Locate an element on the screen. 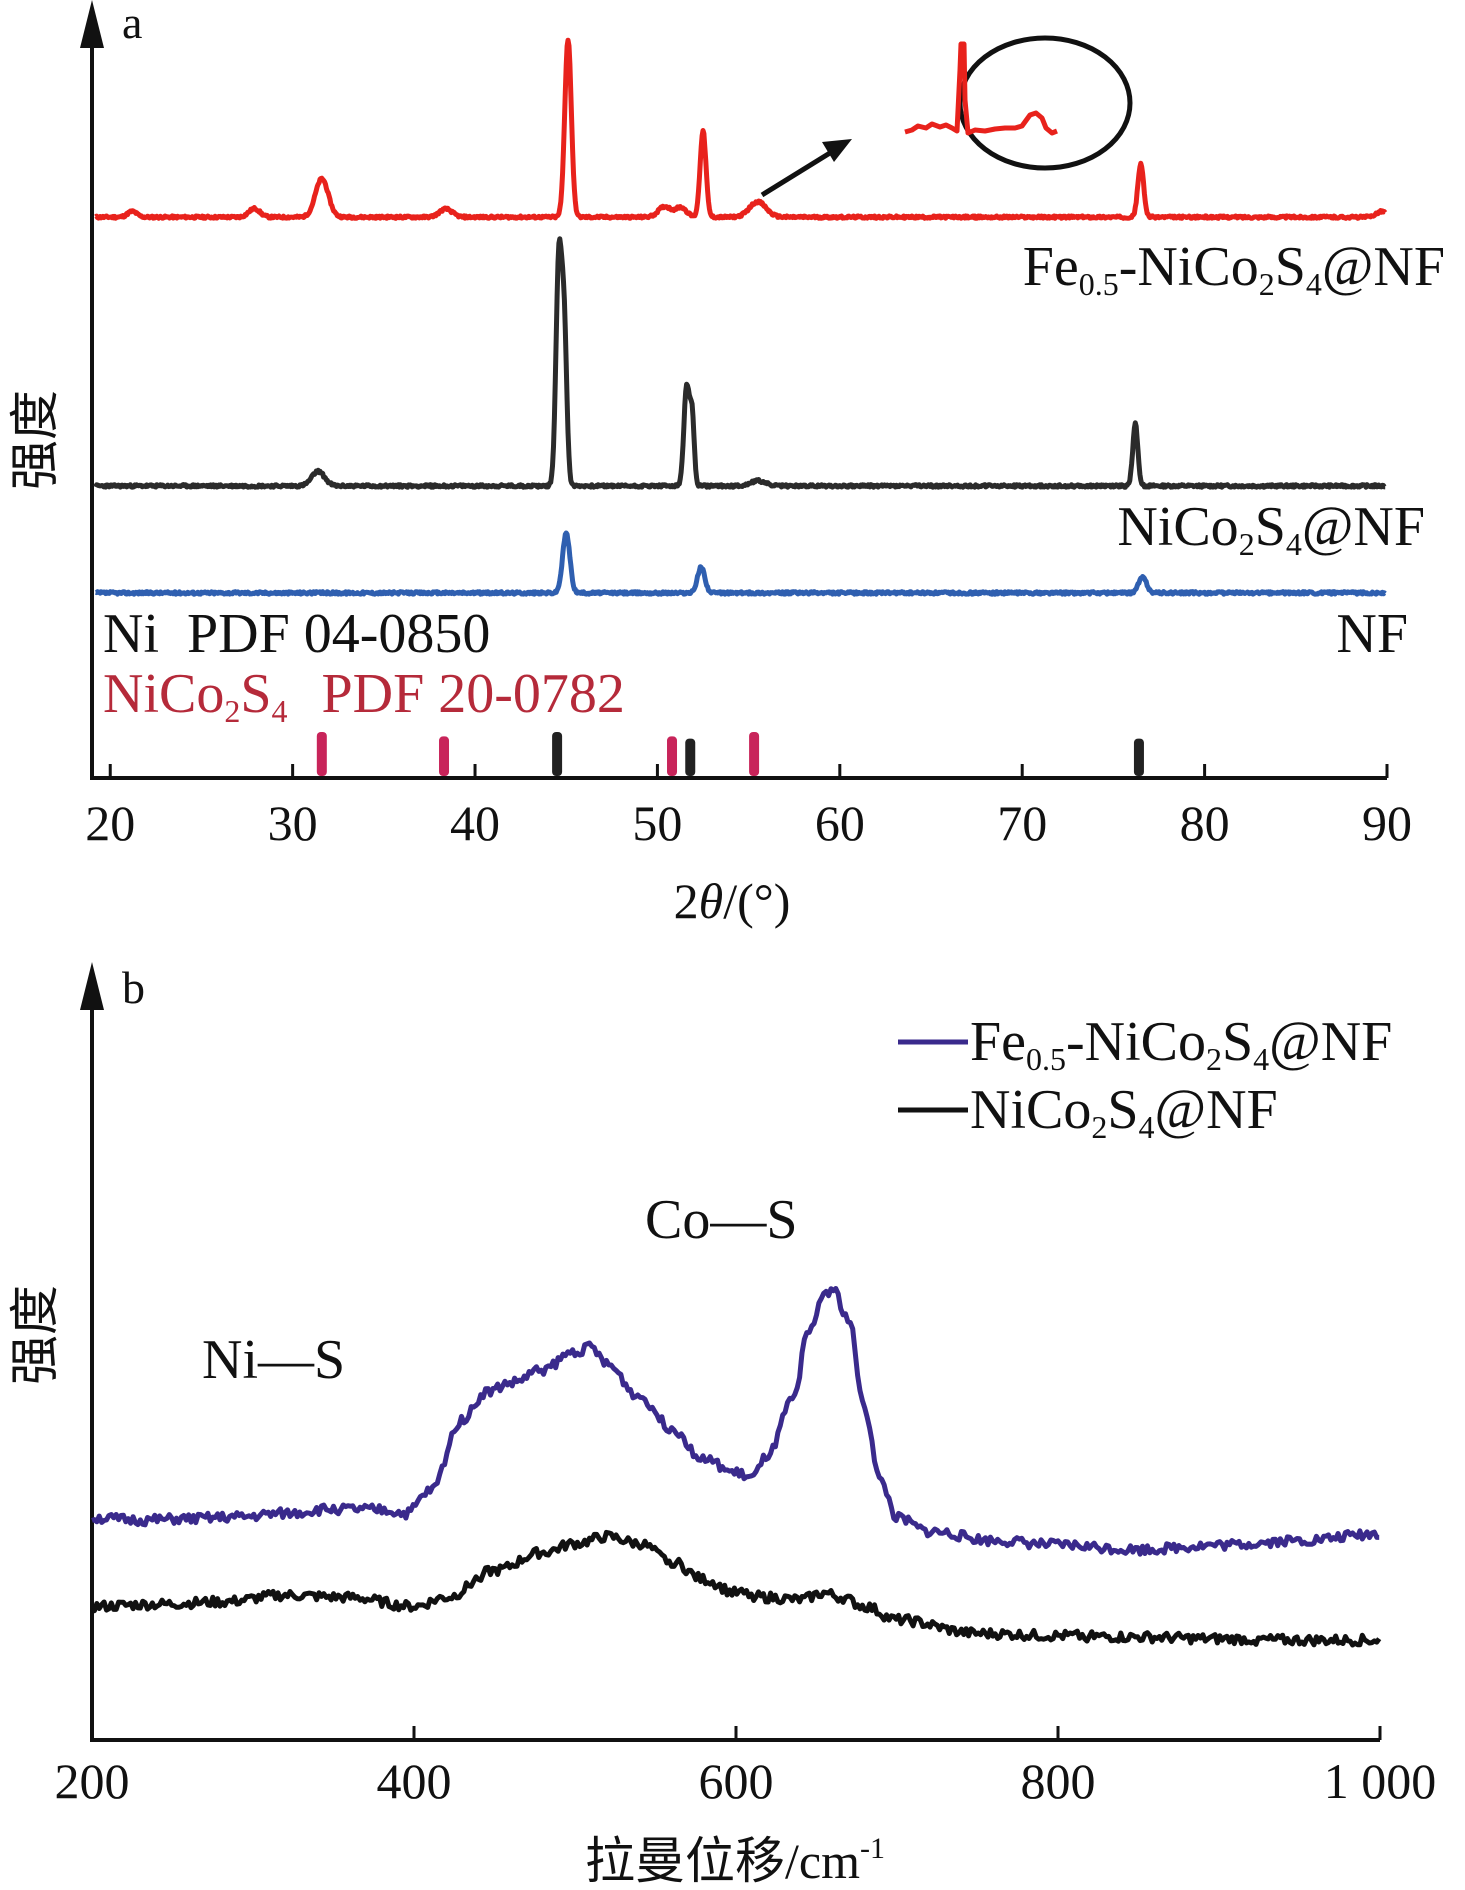 Image resolution: width=1465 pixels, height=1890 pixels. panel-b-annotation-ni-s: Ni—S is located at coordinates (273, 1360).